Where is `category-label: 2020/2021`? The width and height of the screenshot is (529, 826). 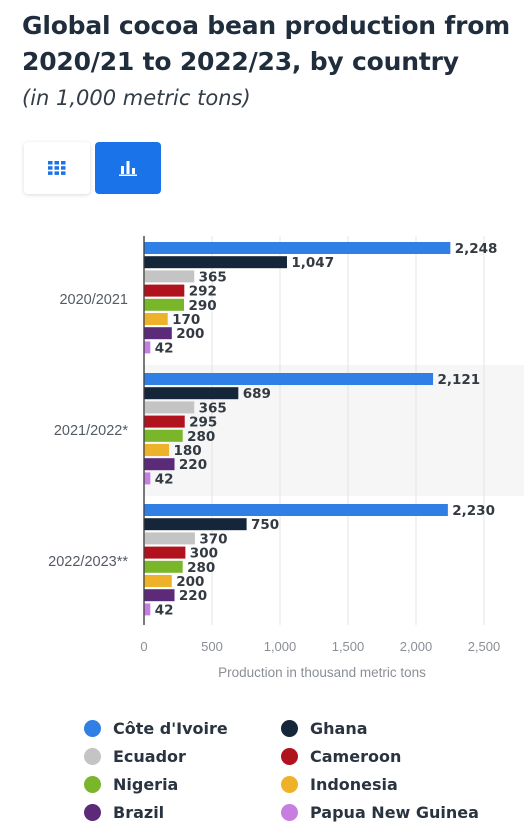
category-label: 2020/2021 is located at coordinates (93, 300).